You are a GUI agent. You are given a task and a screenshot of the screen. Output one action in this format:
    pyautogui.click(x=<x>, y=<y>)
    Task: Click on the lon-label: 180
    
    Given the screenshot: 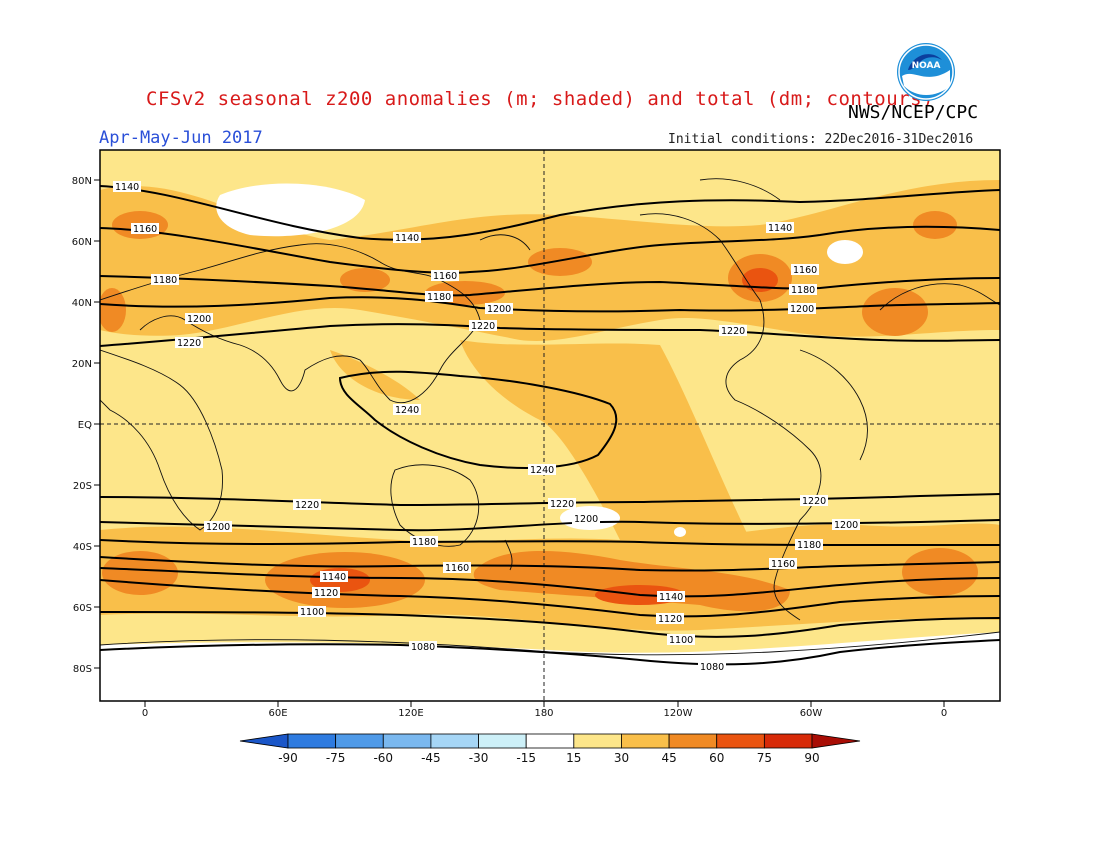 What is the action you would take?
    pyautogui.click(x=543, y=713)
    